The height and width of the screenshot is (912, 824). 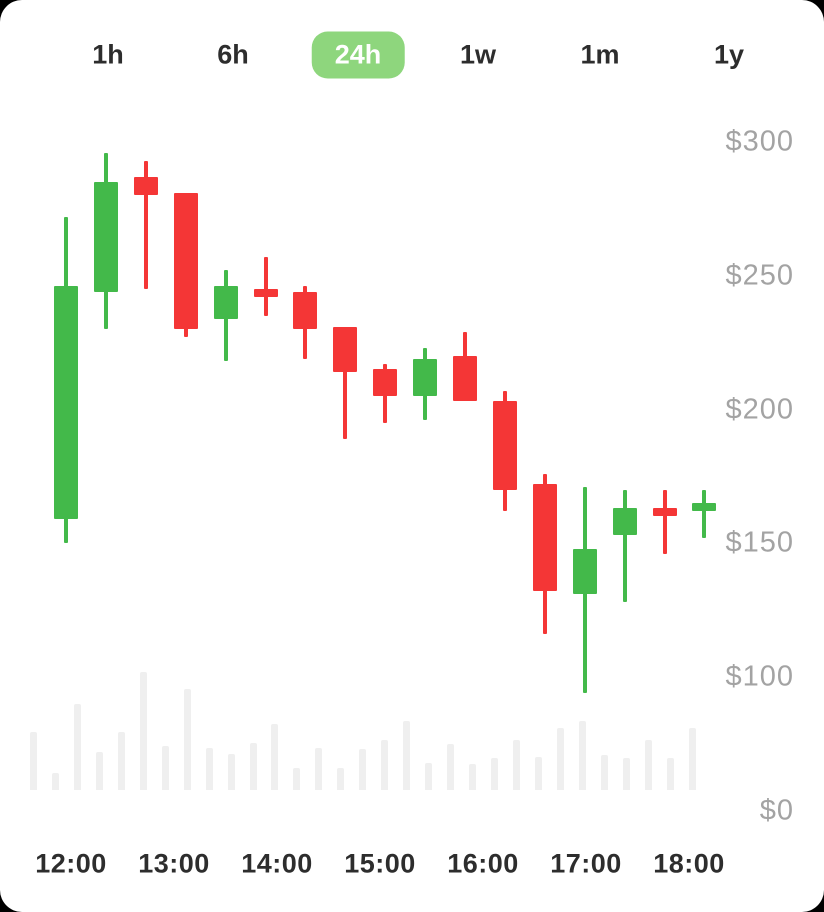 I want to click on y-axis-label: $250, so click(x=759, y=275).